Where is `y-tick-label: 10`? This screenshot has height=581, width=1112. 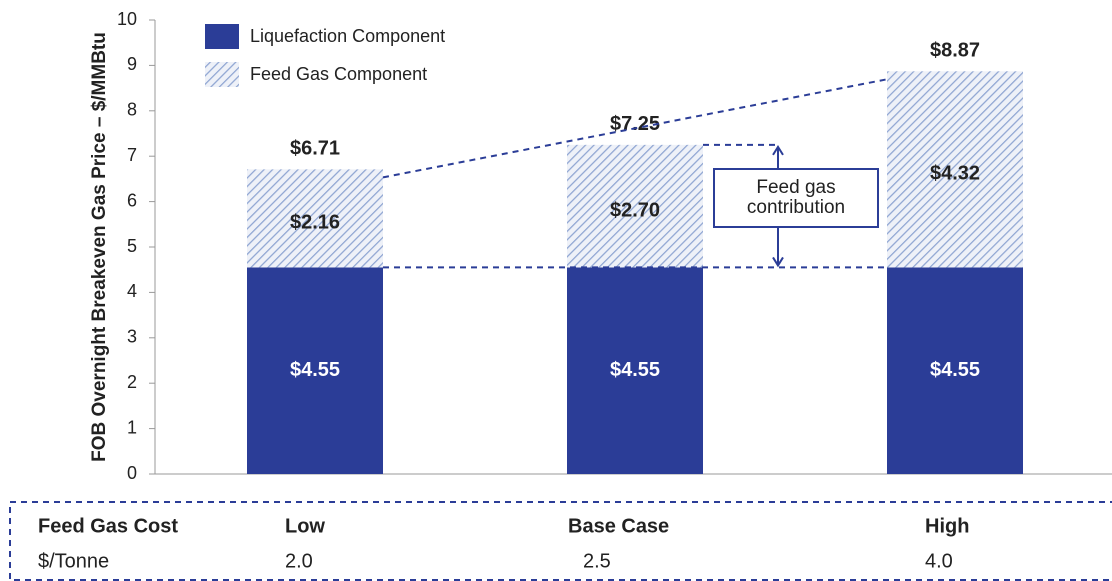 y-tick-label: 10 is located at coordinates (127, 19).